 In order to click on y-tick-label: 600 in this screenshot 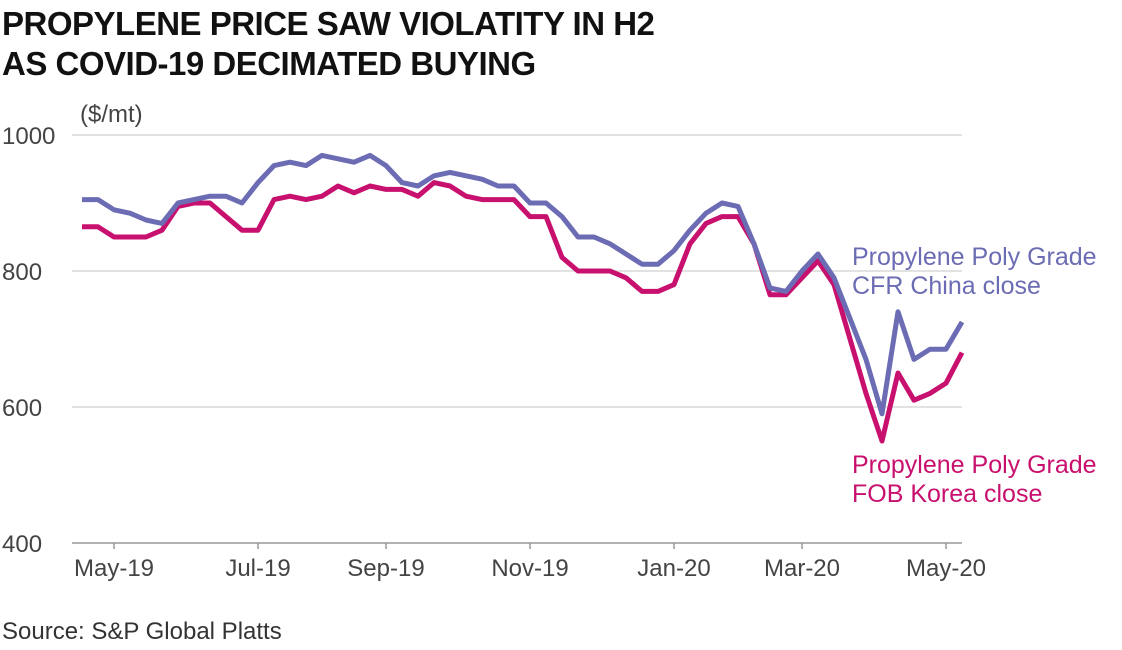, I will do `click(22, 408)`.